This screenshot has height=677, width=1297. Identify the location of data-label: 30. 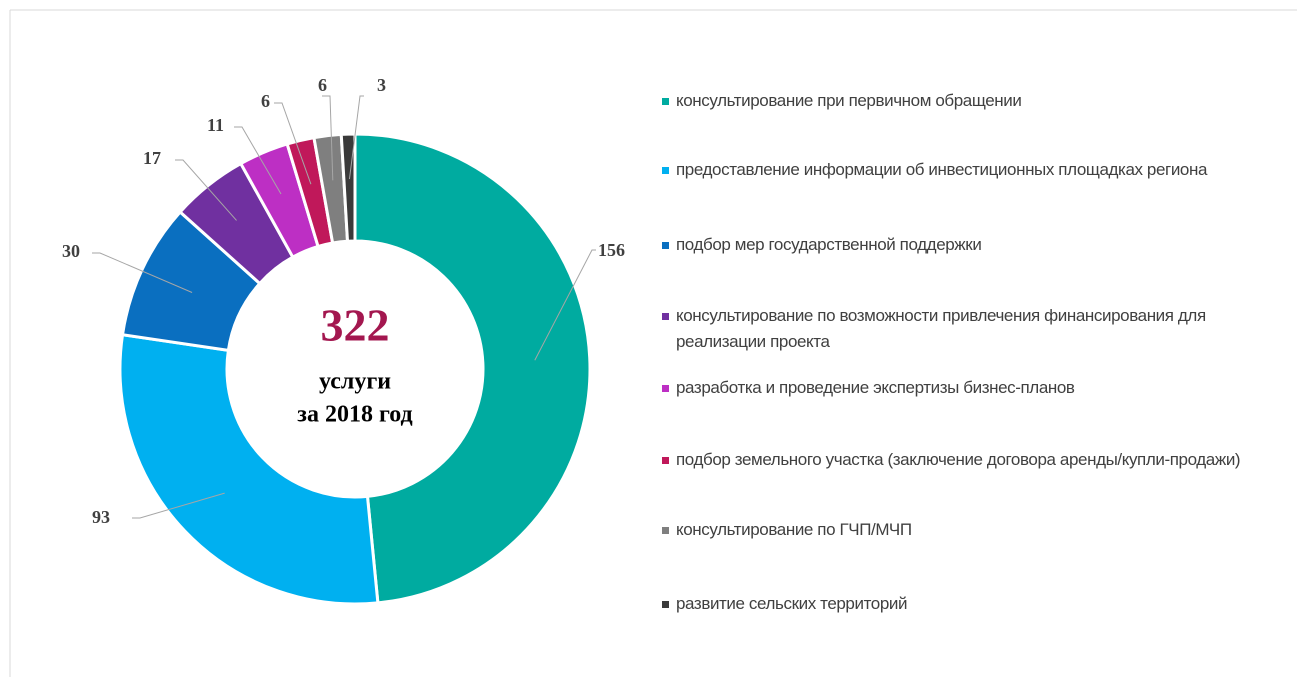
(71, 251).